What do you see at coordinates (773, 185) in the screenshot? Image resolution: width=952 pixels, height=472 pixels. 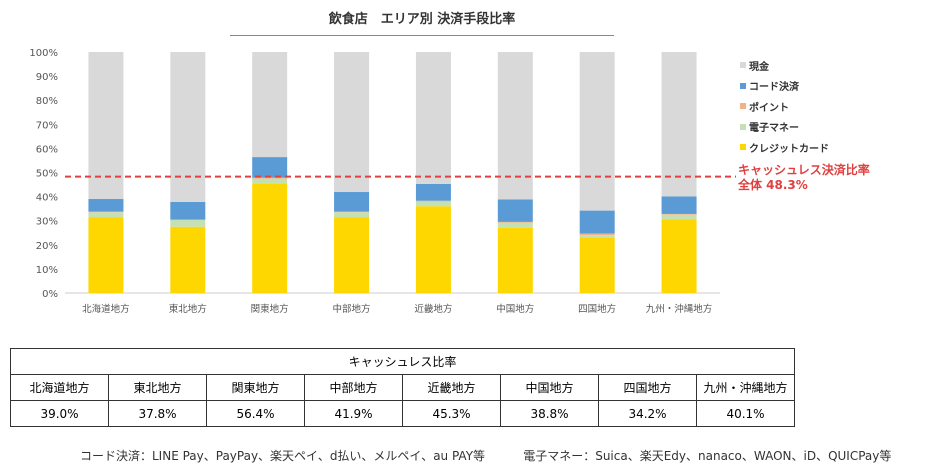 I see `reference-value: 全体 48.3%` at bounding box center [773, 185].